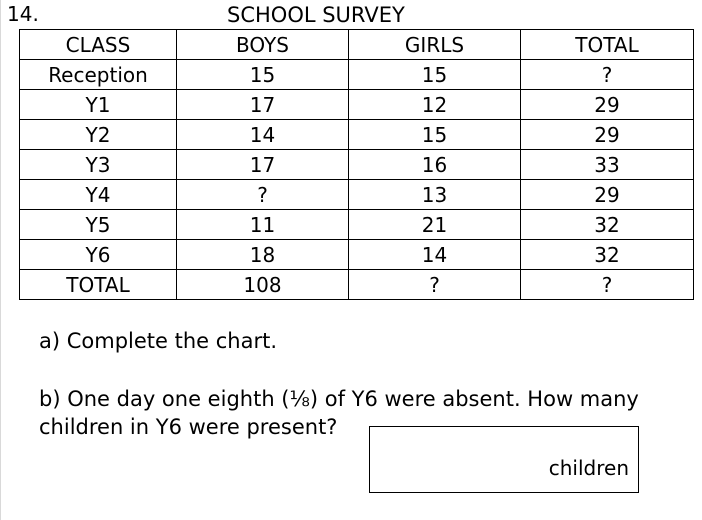 Image resolution: width=702 pixels, height=520 pixels. What do you see at coordinates (262, 224) in the screenshot?
I see `boys-cell: 11` at bounding box center [262, 224].